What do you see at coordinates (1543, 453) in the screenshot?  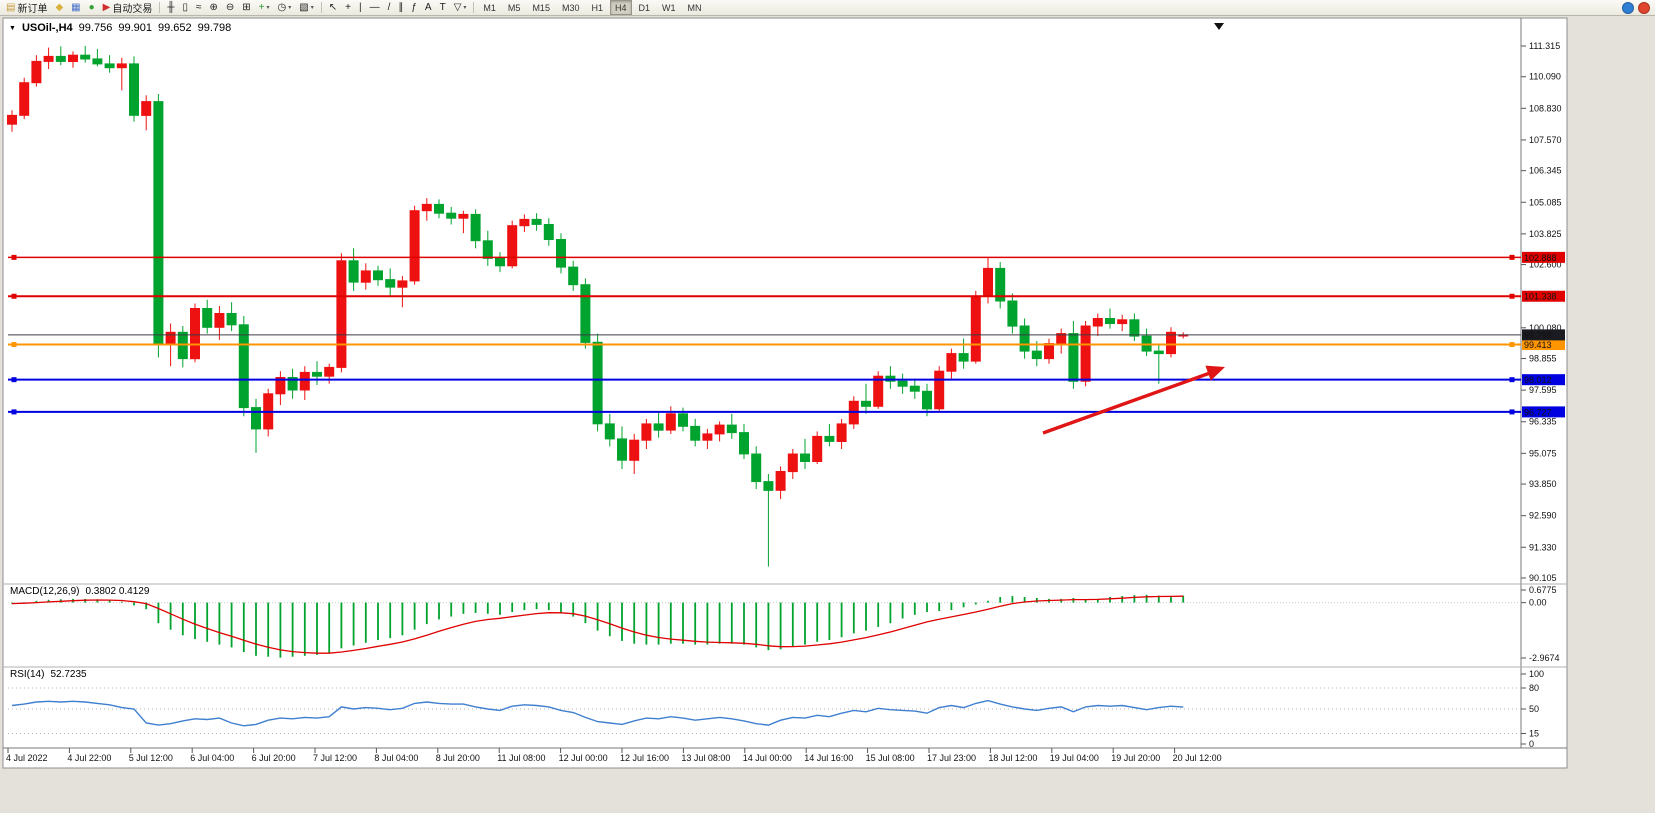 I see `price-axis-label: 95.075` at bounding box center [1543, 453].